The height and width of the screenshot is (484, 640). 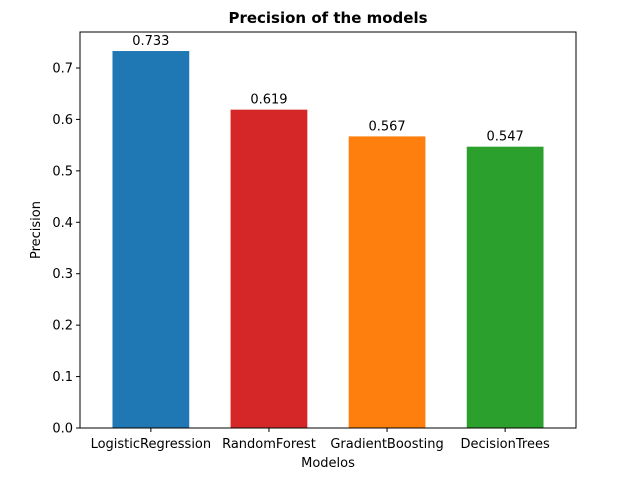 I want to click on x-tick-label: DecisionTrees, so click(x=505, y=444).